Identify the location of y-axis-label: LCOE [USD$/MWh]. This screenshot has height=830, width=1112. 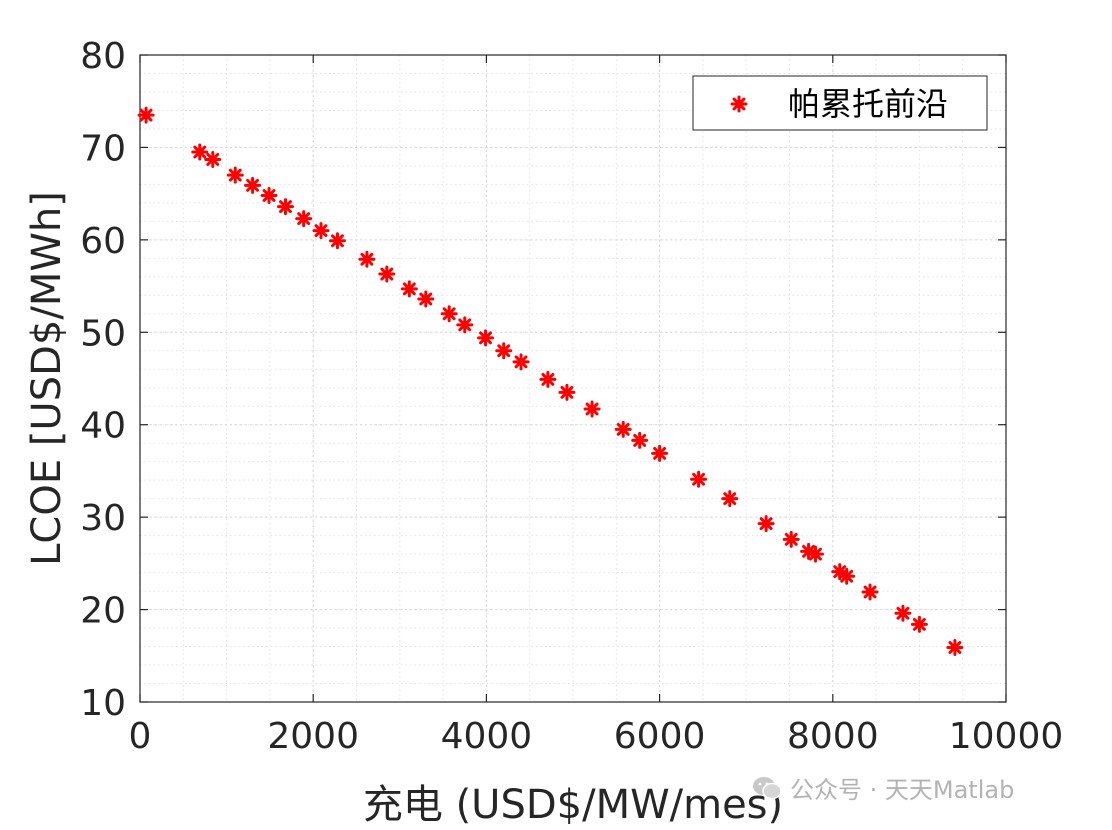
(47, 378).